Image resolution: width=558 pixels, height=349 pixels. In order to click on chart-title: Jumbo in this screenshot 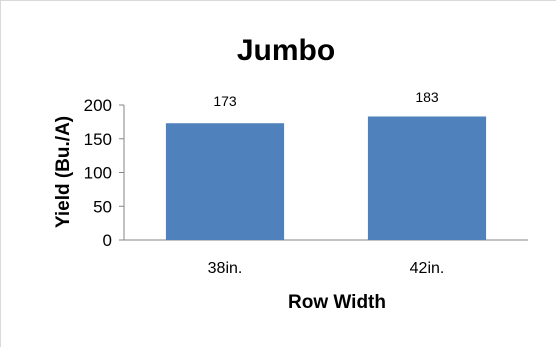, I will do `click(286, 50)`.